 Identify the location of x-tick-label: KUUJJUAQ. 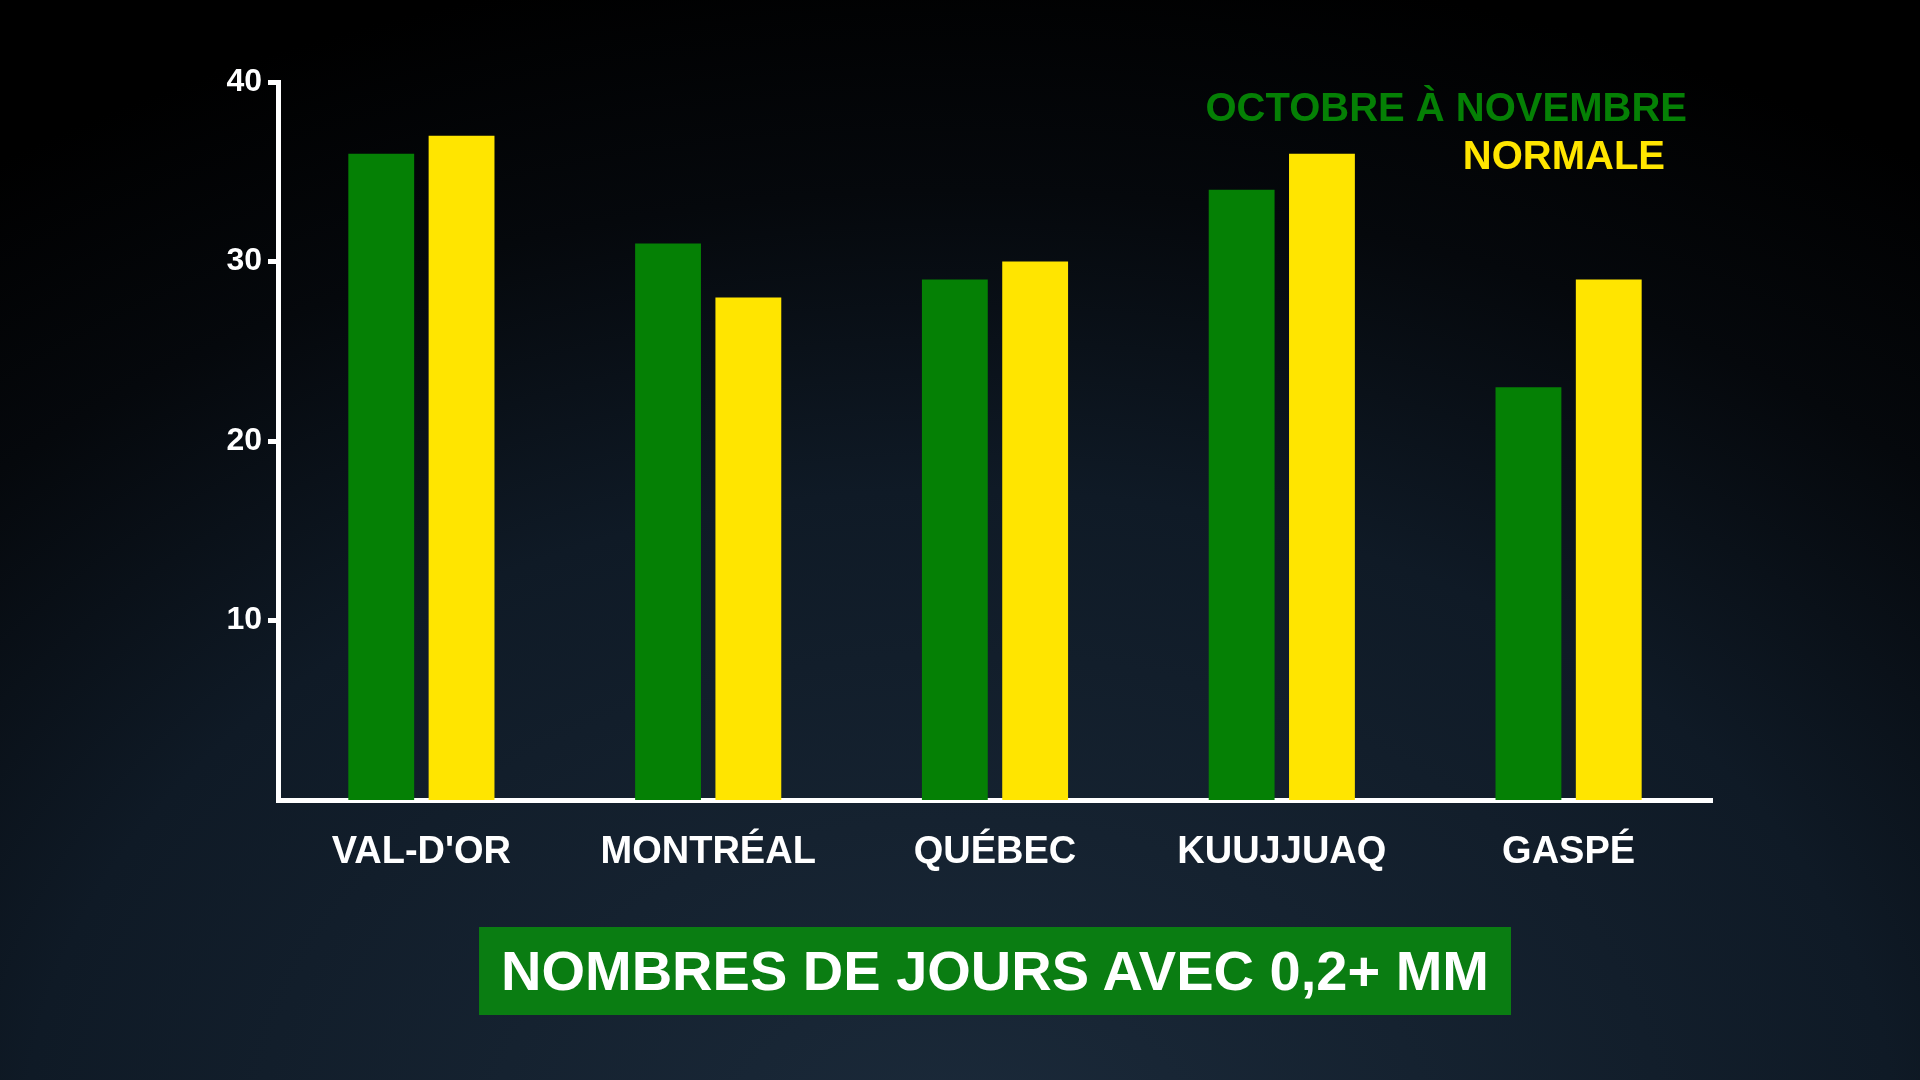
(1282, 850).